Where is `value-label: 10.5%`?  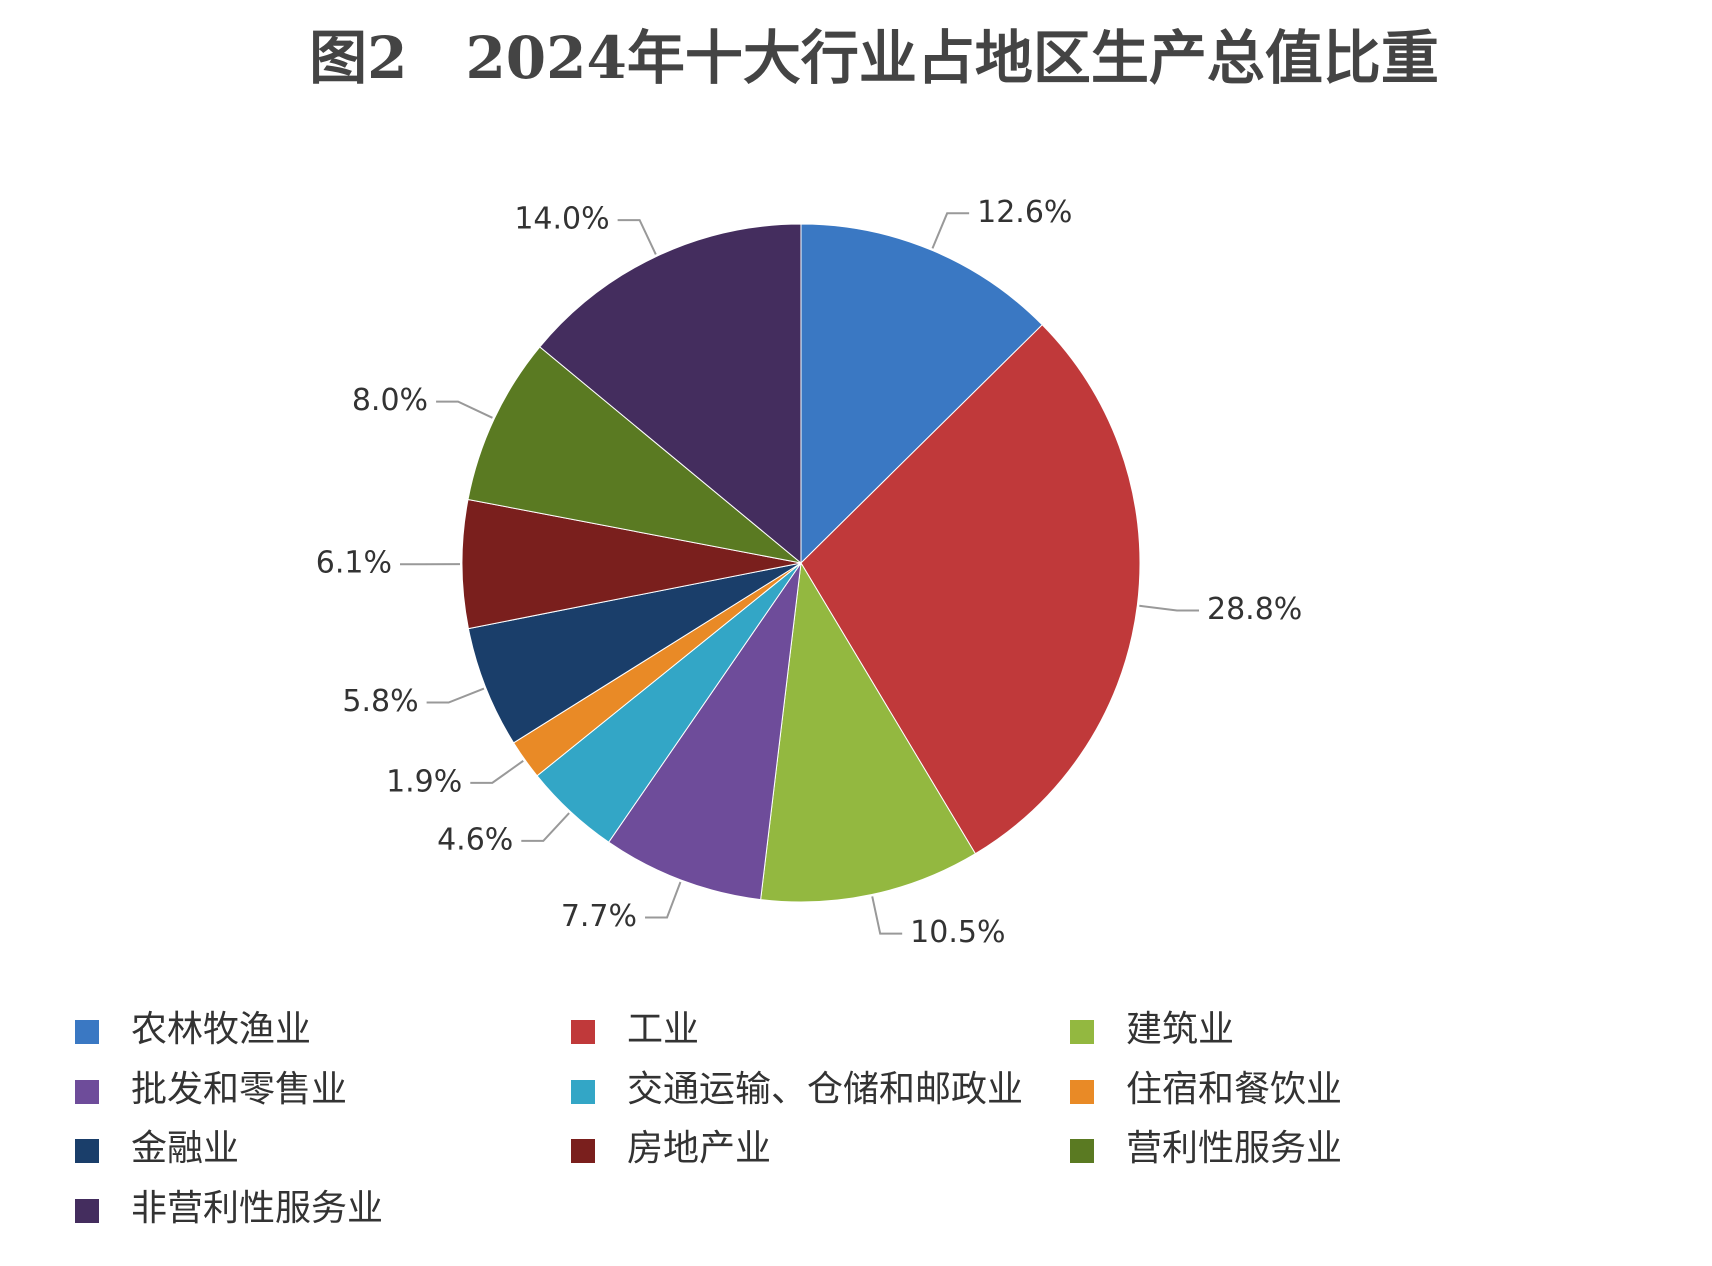
value-label: 10.5% is located at coordinates (957, 932).